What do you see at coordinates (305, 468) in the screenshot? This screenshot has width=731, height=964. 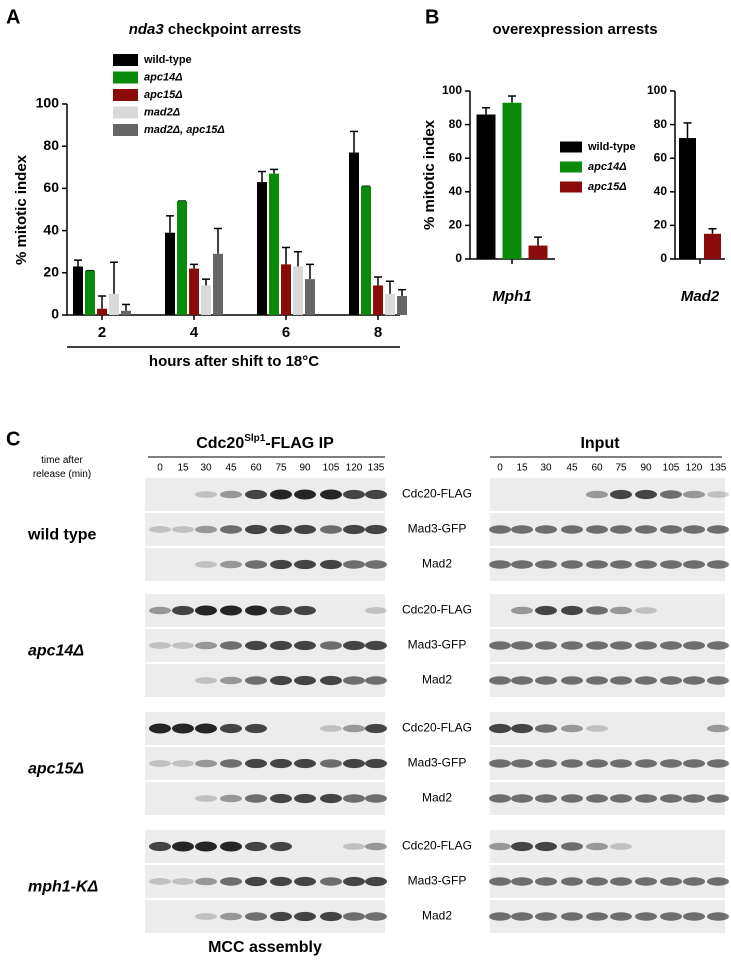 I see `time-point: 90` at bounding box center [305, 468].